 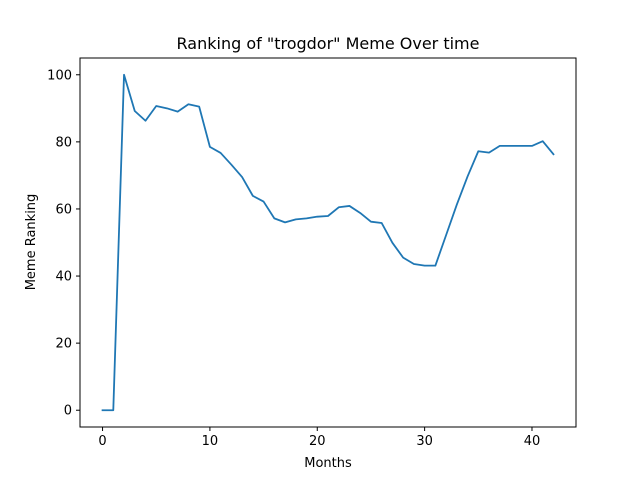 What do you see at coordinates (59, 75) in the screenshot?
I see `y-tick-label: 100` at bounding box center [59, 75].